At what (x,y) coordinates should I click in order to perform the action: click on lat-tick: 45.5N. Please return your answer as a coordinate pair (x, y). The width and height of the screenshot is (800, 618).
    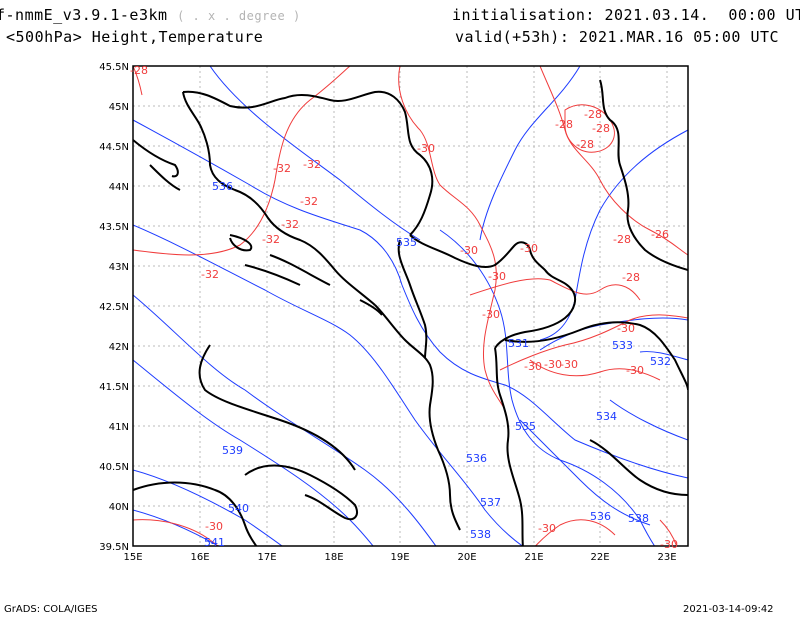
    Looking at the image, I should click on (114, 67).